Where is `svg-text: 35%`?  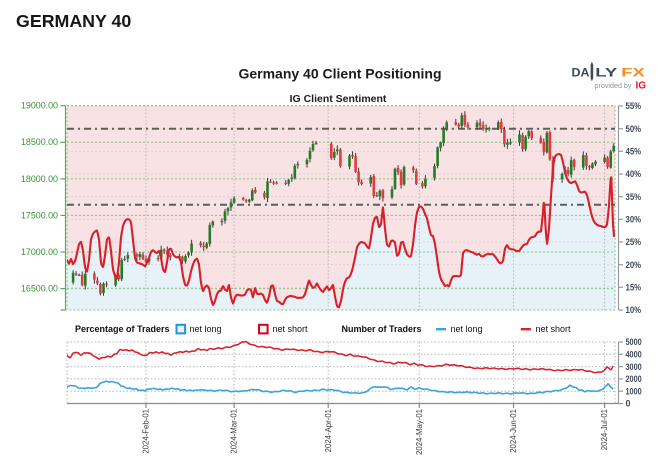
svg-text: 35% is located at coordinates (634, 197).